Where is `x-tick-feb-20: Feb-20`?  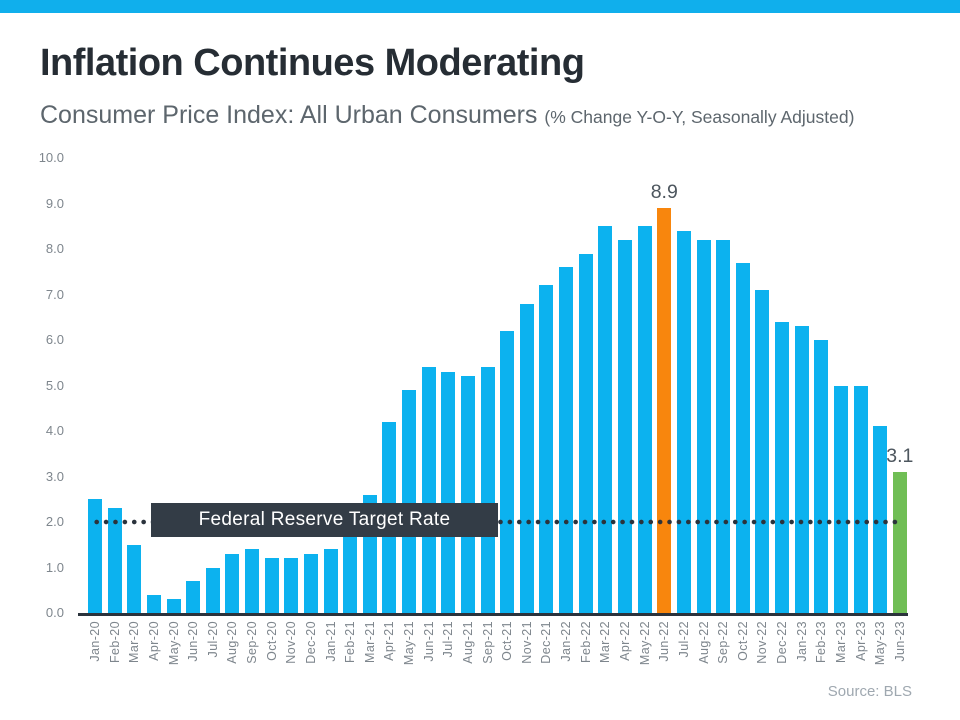
x-tick-feb-20: Feb-20 is located at coordinates (114, 642).